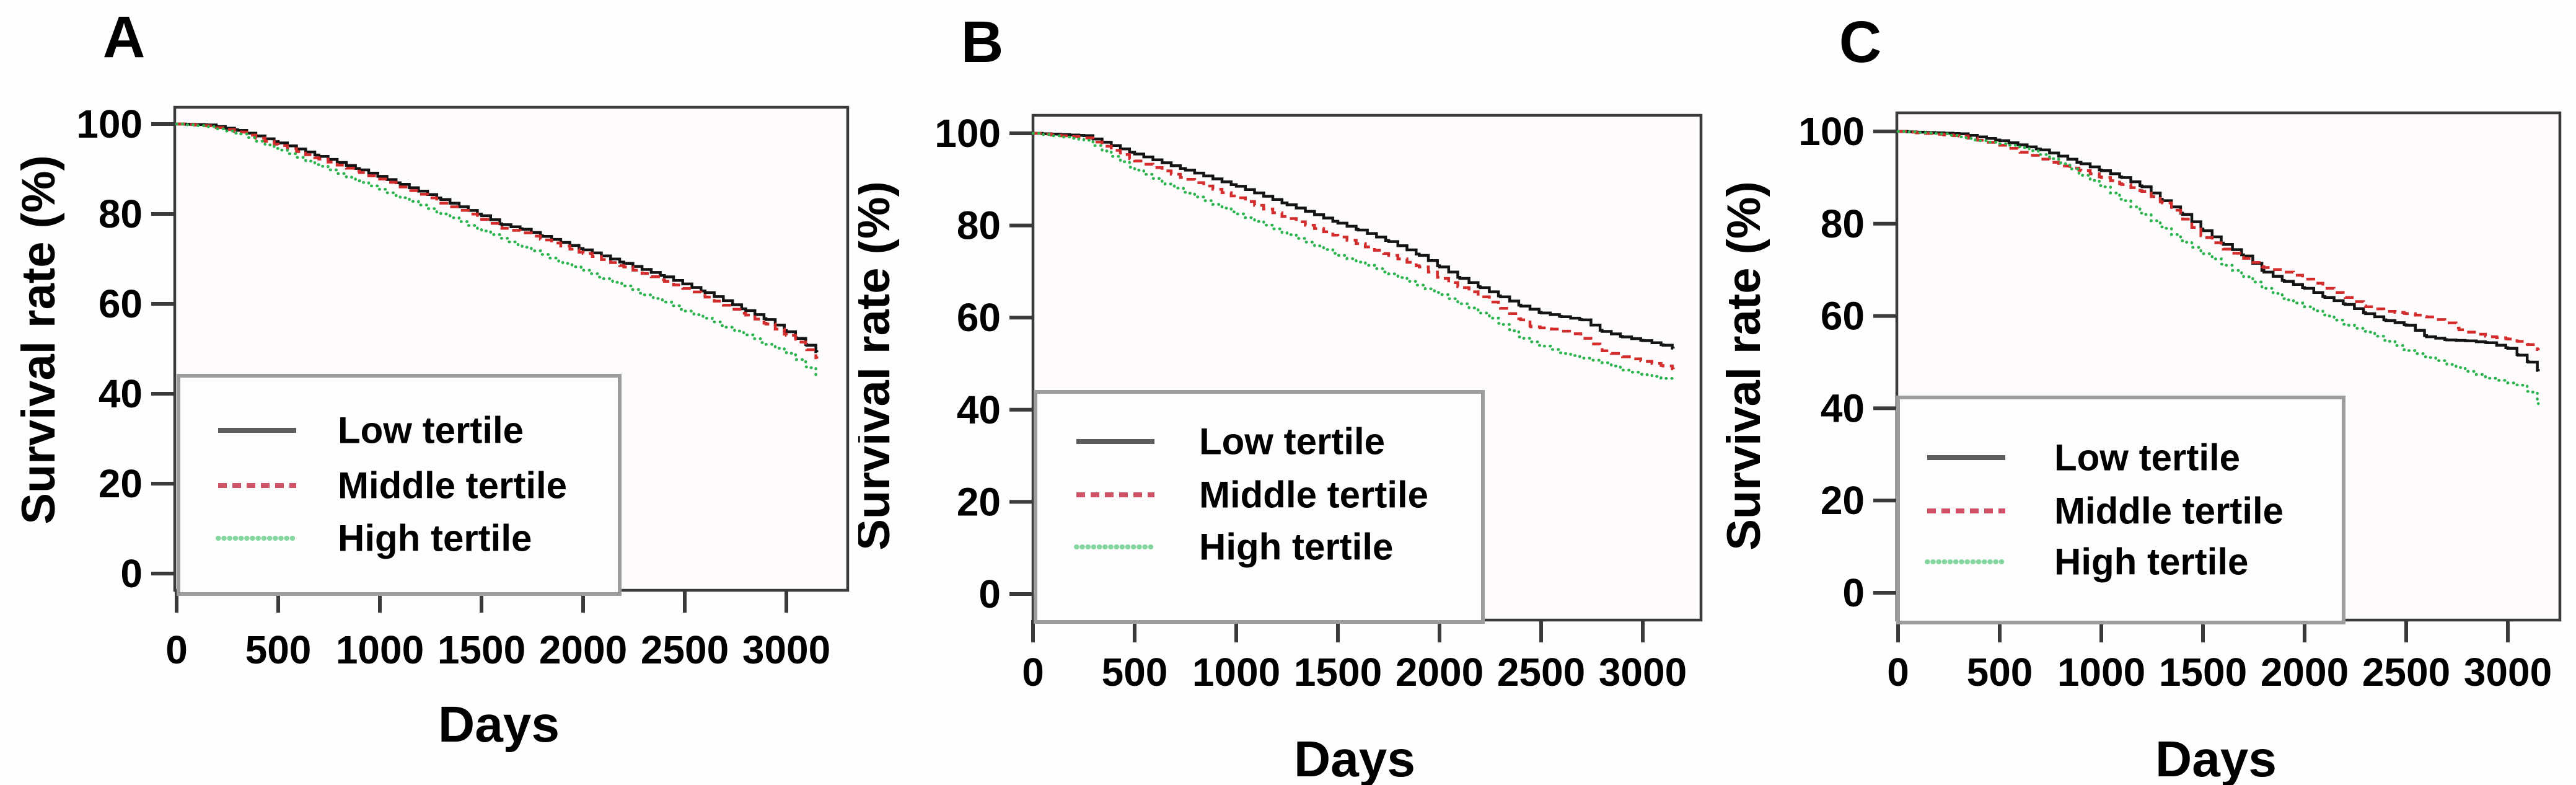 This screenshot has width=2576, height=785. What do you see at coordinates (982, 42) in the screenshot?
I see `panel-label: B` at bounding box center [982, 42].